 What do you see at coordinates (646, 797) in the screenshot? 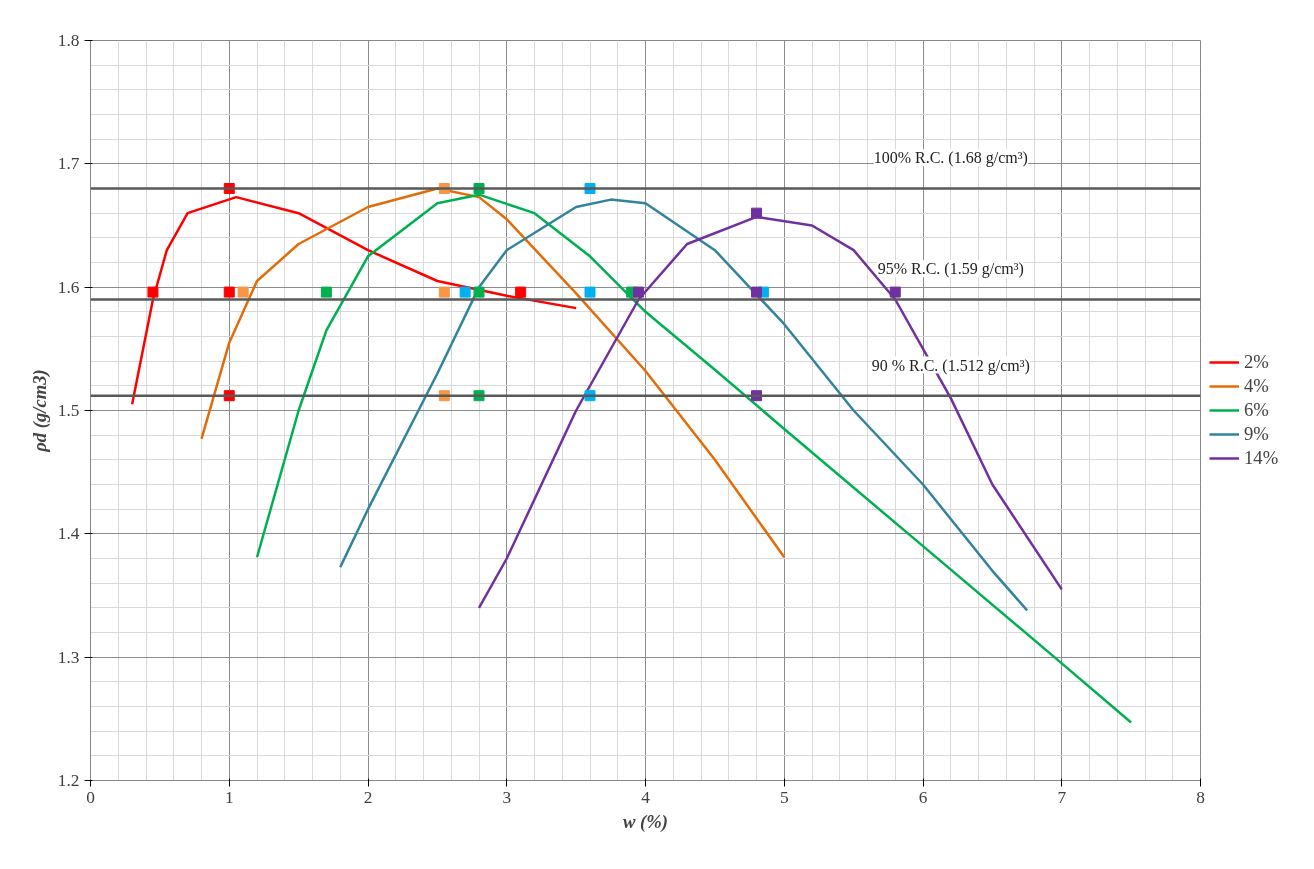
I see `x-tick-label: 4` at bounding box center [646, 797].